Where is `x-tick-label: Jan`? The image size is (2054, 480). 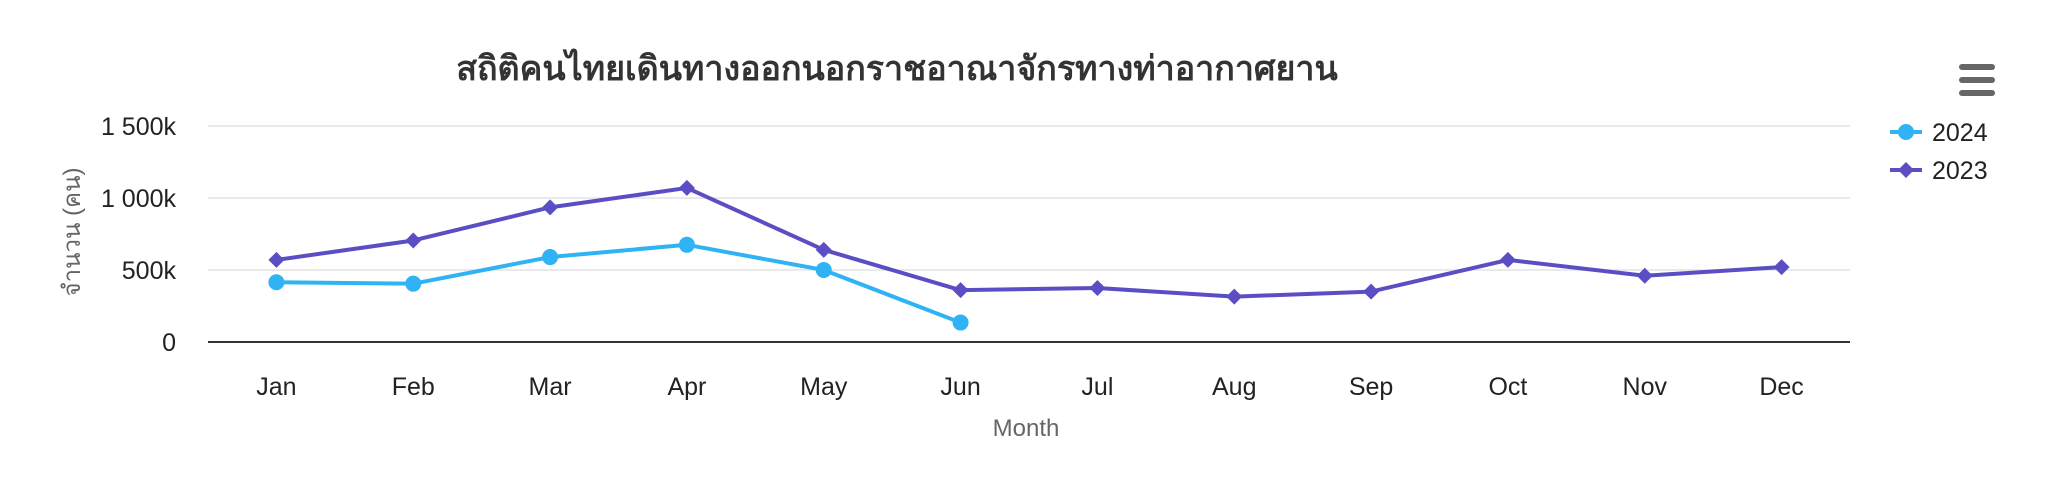
x-tick-label: Jan is located at coordinates (276, 387).